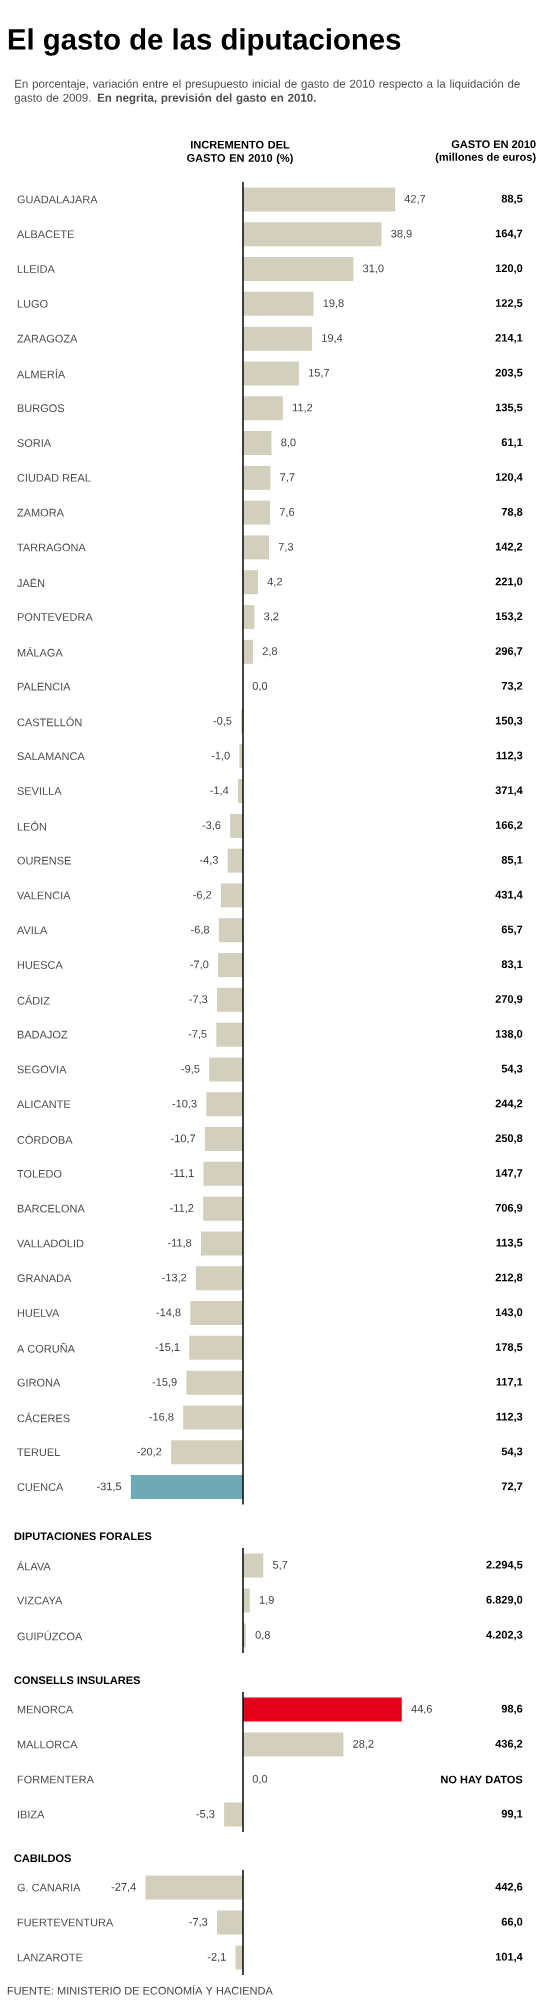  Describe the element at coordinates (512, 1709) in the screenshot. I see `text: 98,6` at that location.